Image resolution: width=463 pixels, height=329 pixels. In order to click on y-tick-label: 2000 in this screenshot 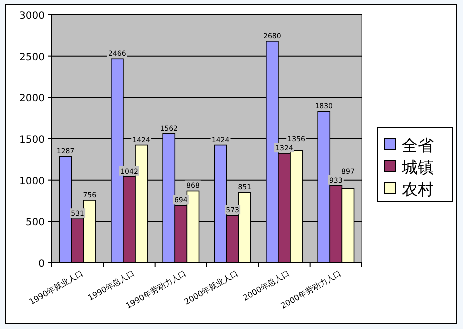, I will do `click(32, 99)`.